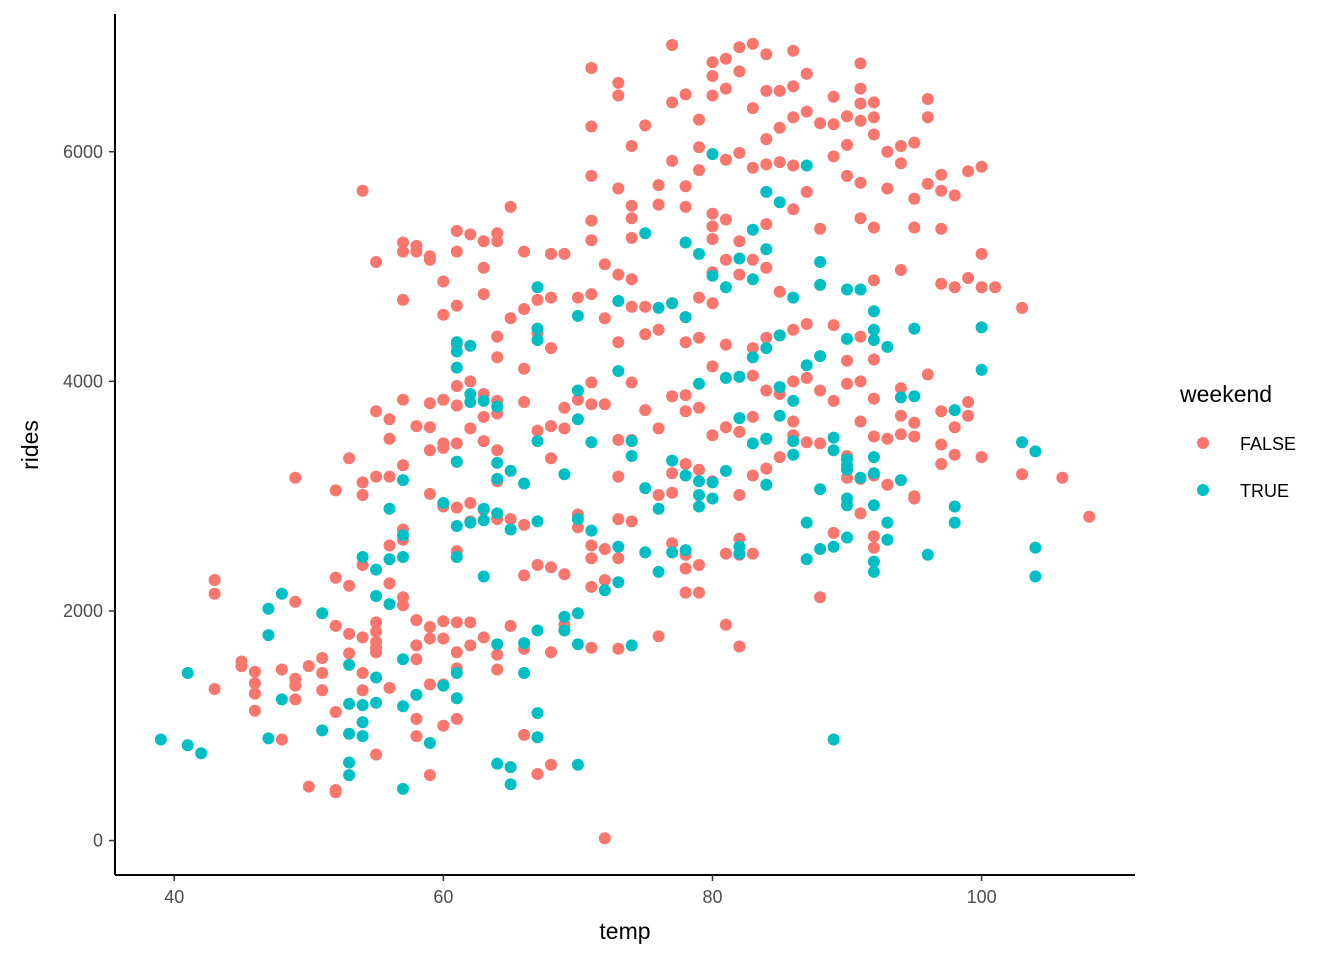 The height and width of the screenshot is (960, 1344). Describe the element at coordinates (30, 445) in the screenshot. I see `y-axis-title: rides` at that location.